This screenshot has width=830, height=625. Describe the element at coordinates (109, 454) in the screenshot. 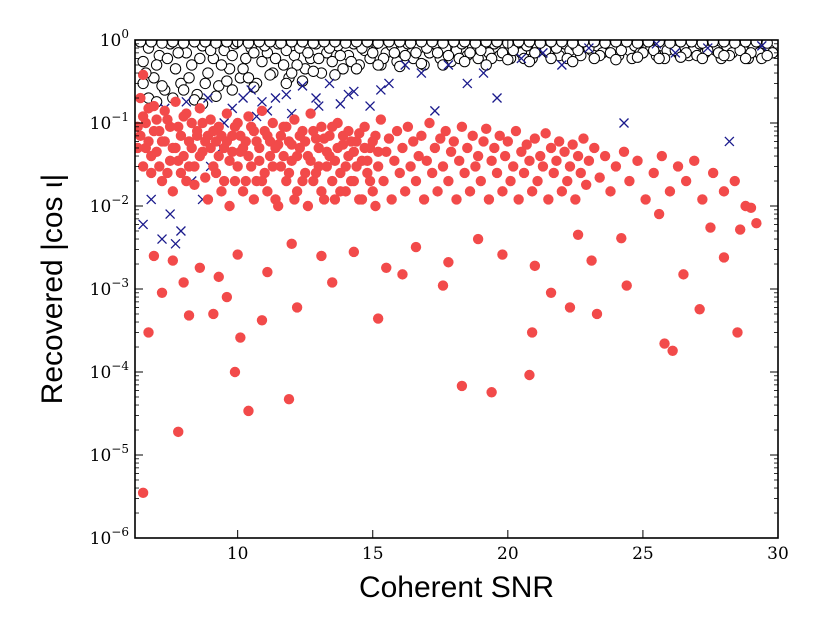

I see `y-tick-label: 10⁻⁵` at that location.